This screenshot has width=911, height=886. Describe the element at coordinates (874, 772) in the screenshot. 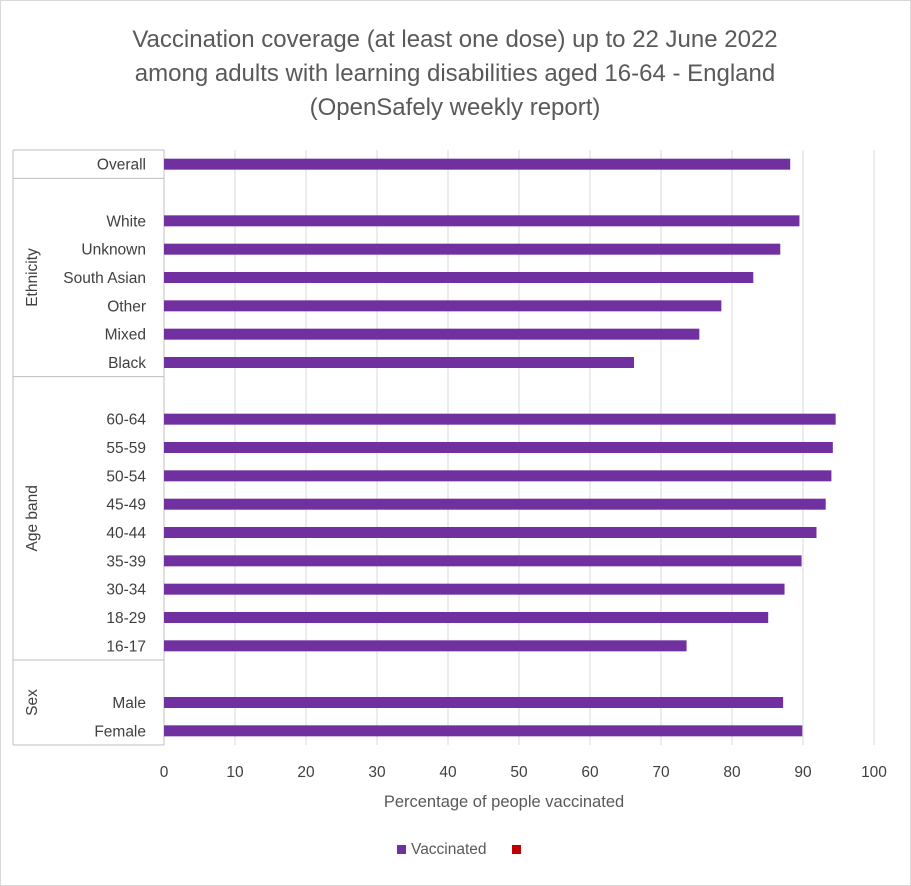

I see `x-tick-label: 100` at that location.